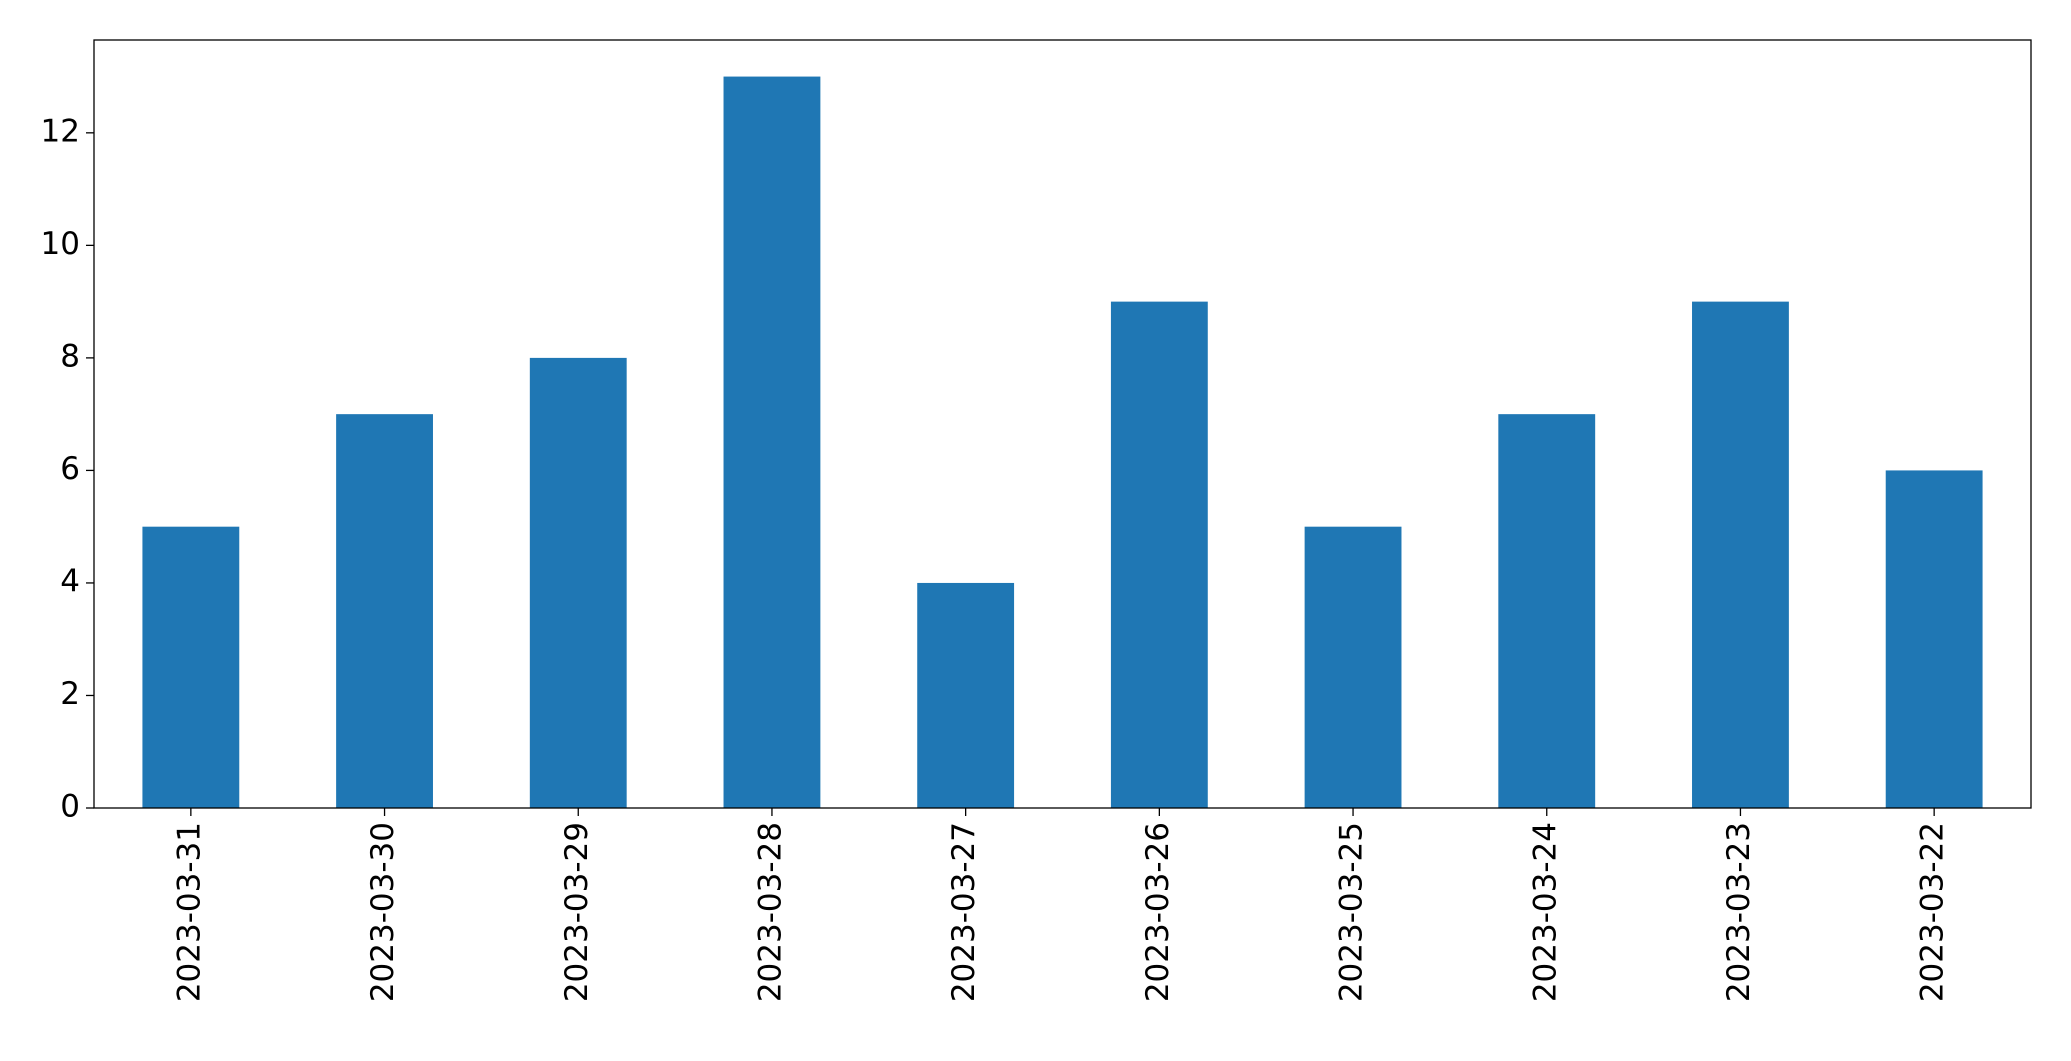  Describe the element at coordinates (60, 131) in the screenshot. I see `y-tick-label: 12` at that location.